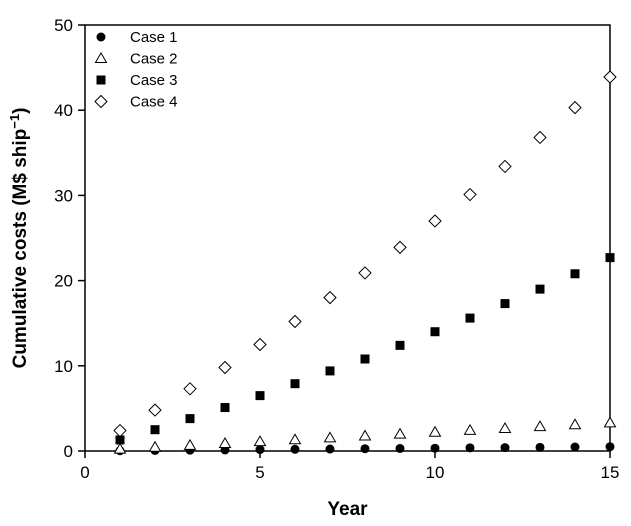  I want to click on y-axis-title-superscript: −1, so click(14, 121).